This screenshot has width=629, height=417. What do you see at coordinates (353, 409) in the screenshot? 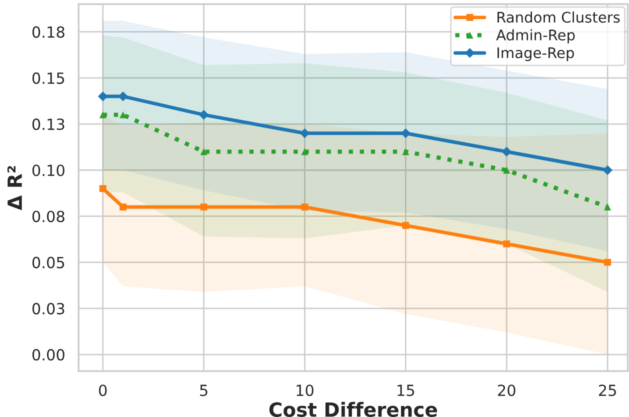
I see `x-axis-title: Cost Difference` at bounding box center [353, 409].